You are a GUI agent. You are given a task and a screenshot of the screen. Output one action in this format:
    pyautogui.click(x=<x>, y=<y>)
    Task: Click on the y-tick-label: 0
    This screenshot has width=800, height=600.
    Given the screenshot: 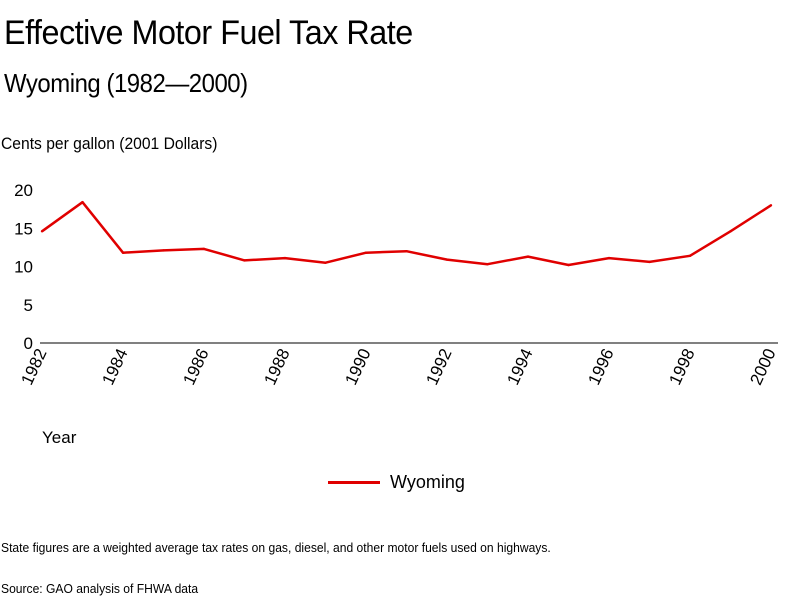 What is the action you would take?
    pyautogui.click(x=28, y=343)
    